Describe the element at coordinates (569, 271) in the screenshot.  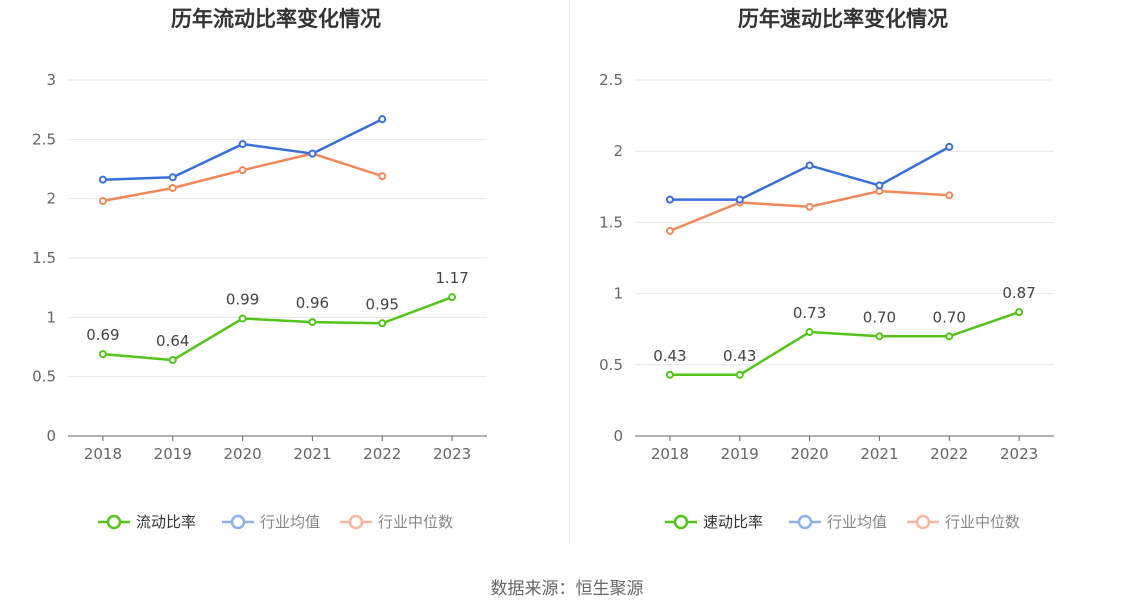
I see `panel-divider` at that location.